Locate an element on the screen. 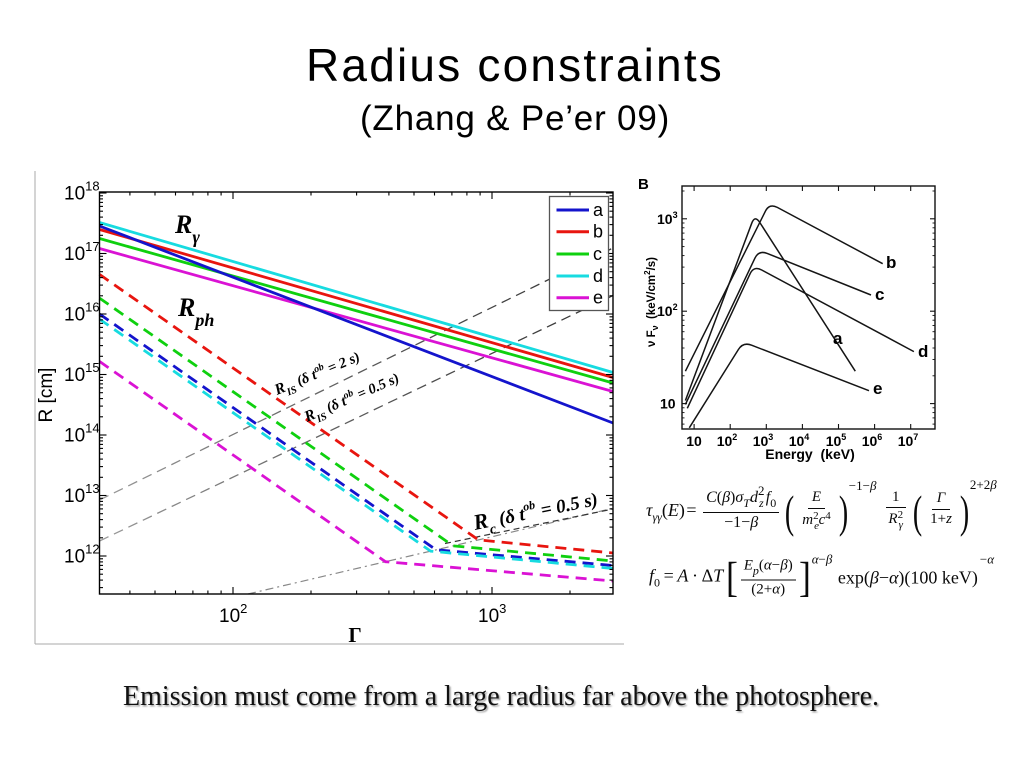  svg-text: 10¹⁸ is located at coordinates (82, 192).